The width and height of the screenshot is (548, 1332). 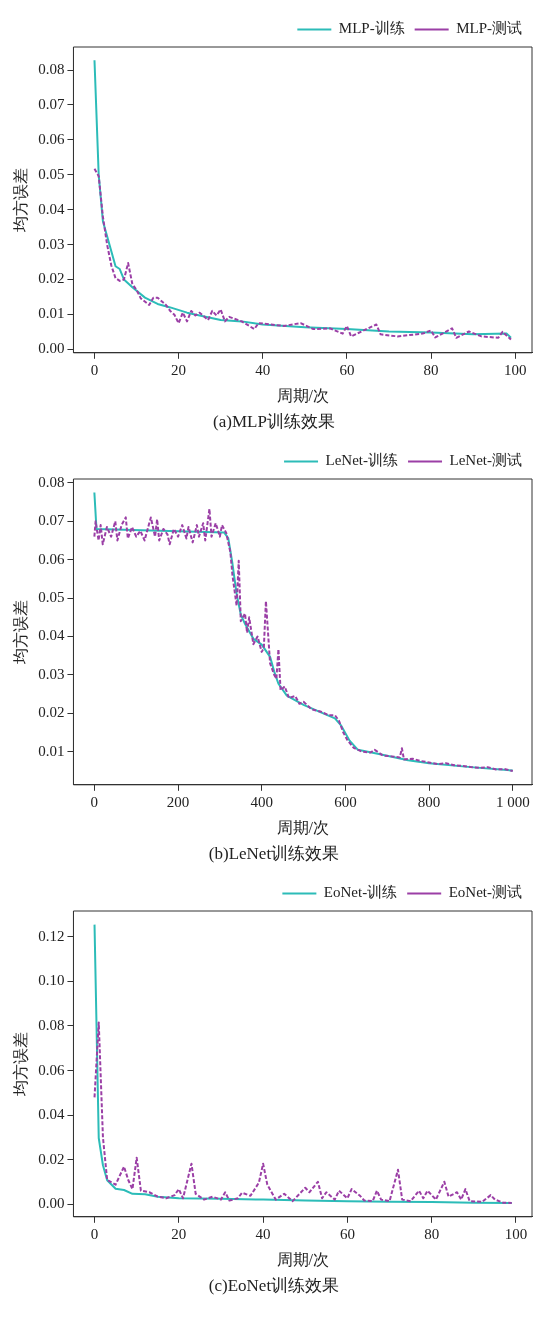 I want to click on text: (c)EoNet训练效果, so click(x=274, y=1286).